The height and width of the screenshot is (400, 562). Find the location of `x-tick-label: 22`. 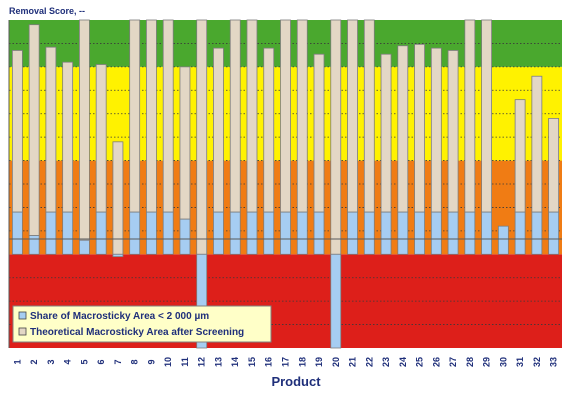

x-tick-label: 22 is located at coordinates (369, 362).